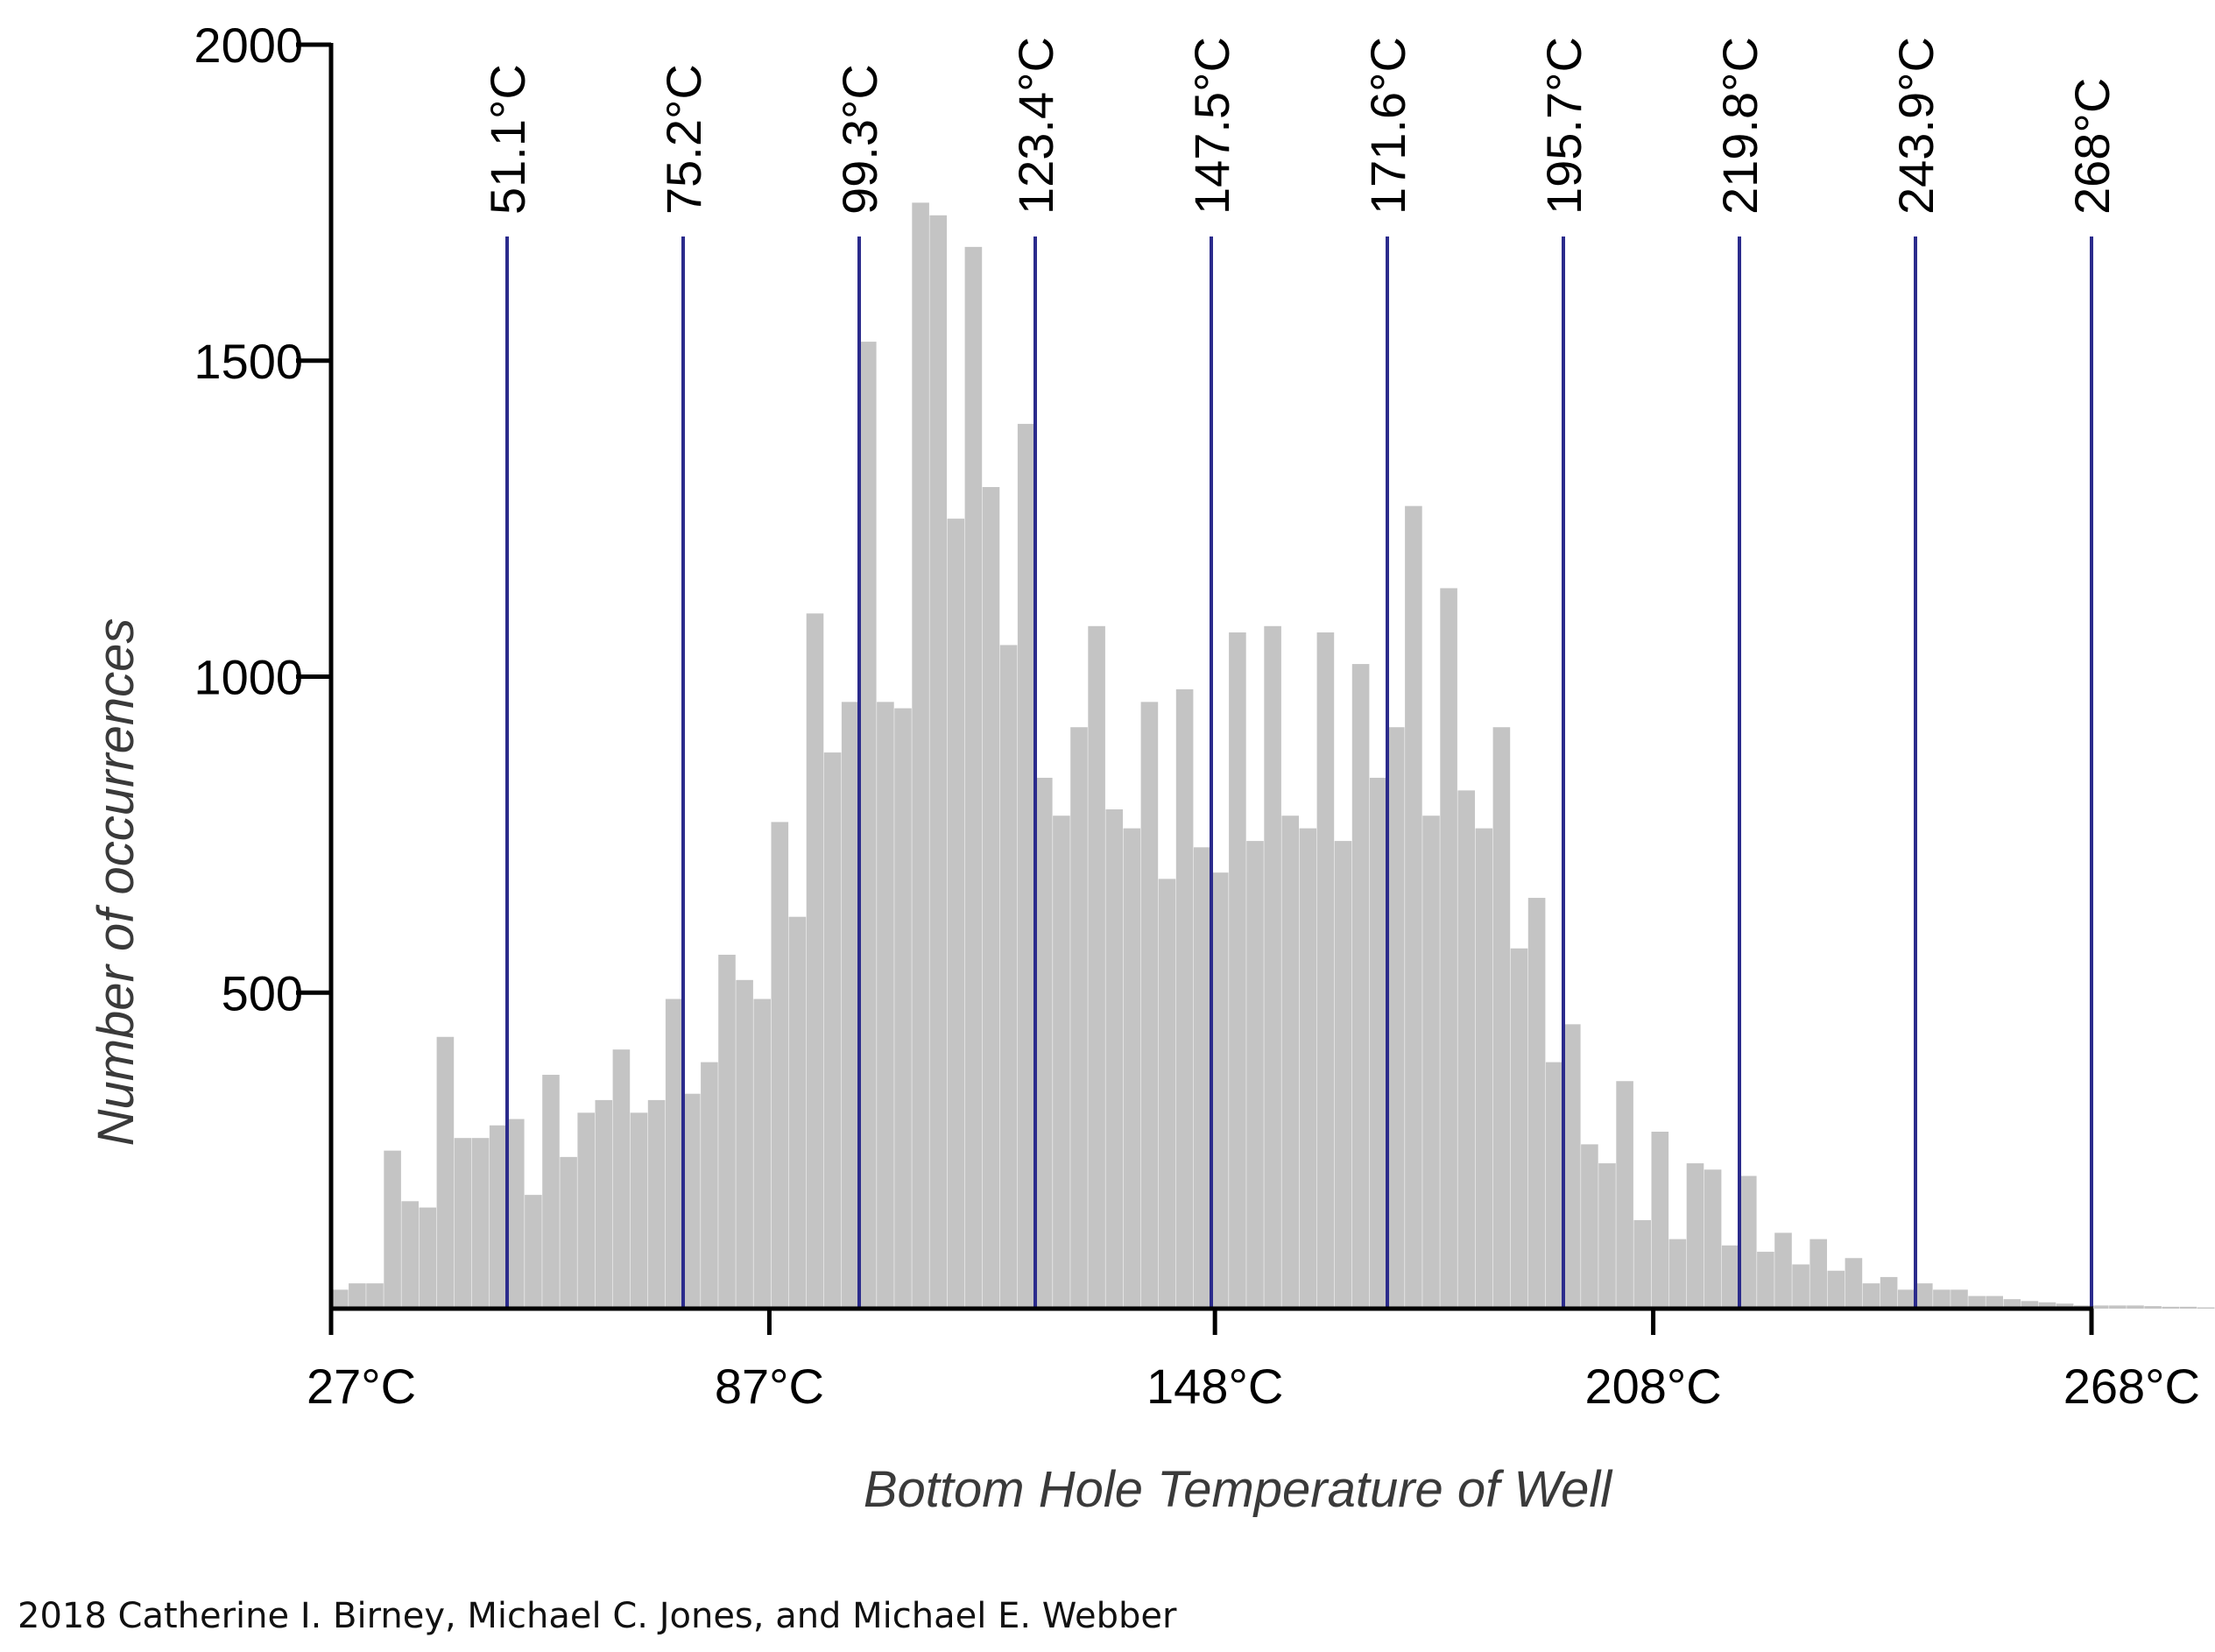 This screenshot has height=1652, width=2215. What do you see at coordinates (1214, 1386) in the screenshot?
I see `x-tick-label: 148°C` at bounding box center [1214, 1386].